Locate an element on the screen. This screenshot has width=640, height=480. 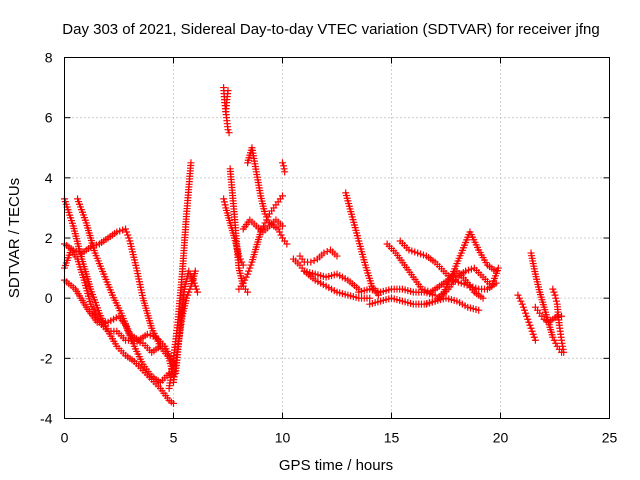
x-tick-label: 5 is located at coordinates (174, 438).